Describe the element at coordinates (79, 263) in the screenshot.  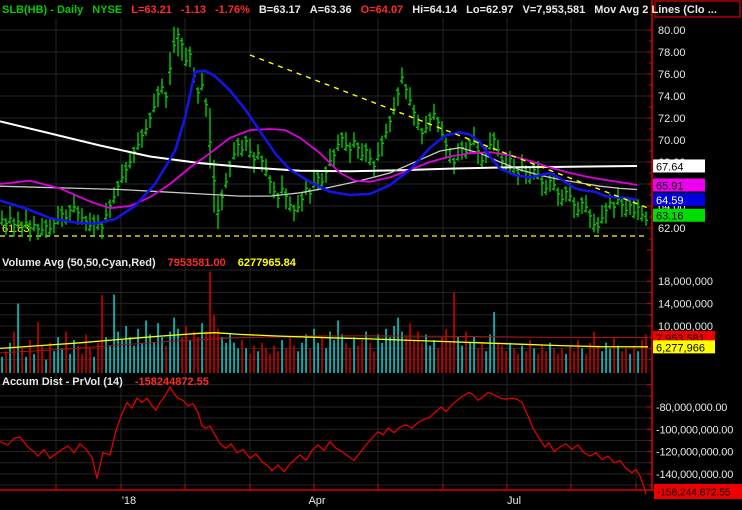
I see `volume-indicator-title: Volume Avg (50,50,Cyan,Red)` at that location.